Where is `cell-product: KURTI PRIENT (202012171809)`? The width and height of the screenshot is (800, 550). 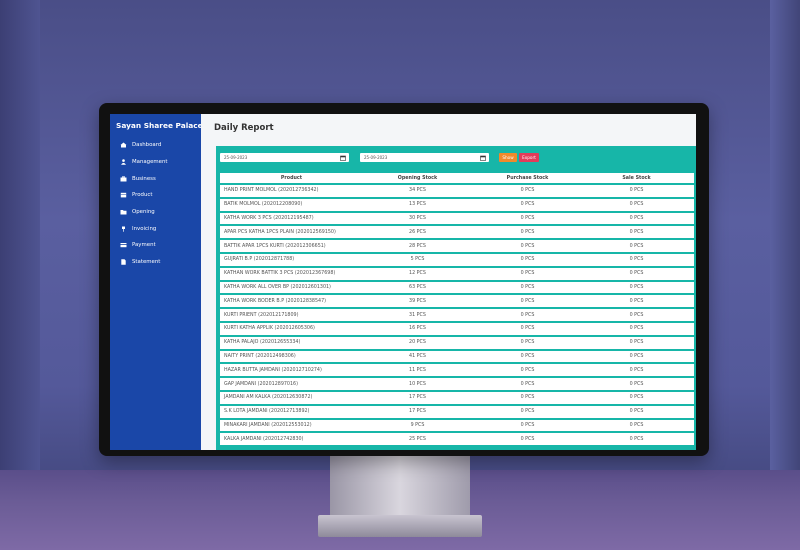
cell-product: KURTI PRIENT (202012171809) is located at coordinates (289, 315).